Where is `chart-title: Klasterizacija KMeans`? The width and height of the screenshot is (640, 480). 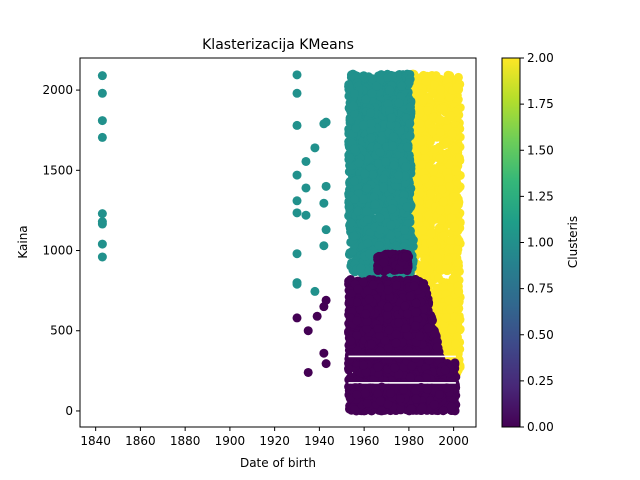 chart-title: Klasterizacija KMeans is located at coordinates (278, 45).